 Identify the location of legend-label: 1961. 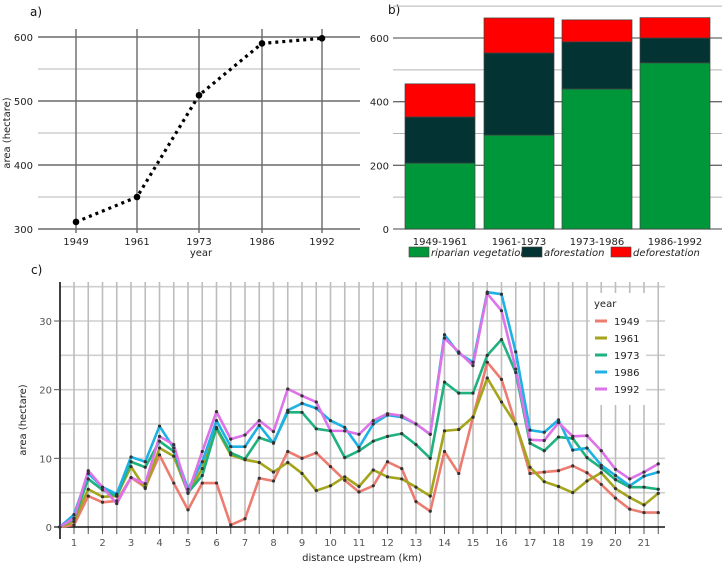
(626, 339).